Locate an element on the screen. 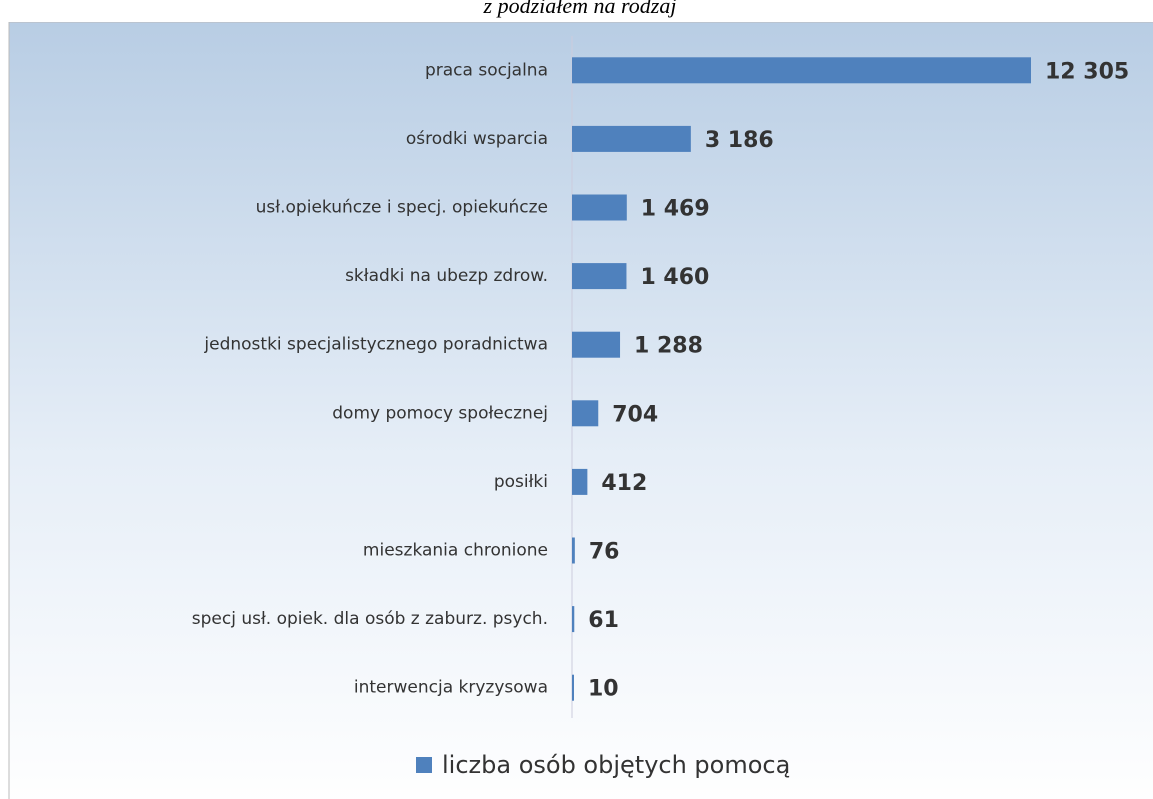  value-label: 1 469 is located at coordinates (675, 209).